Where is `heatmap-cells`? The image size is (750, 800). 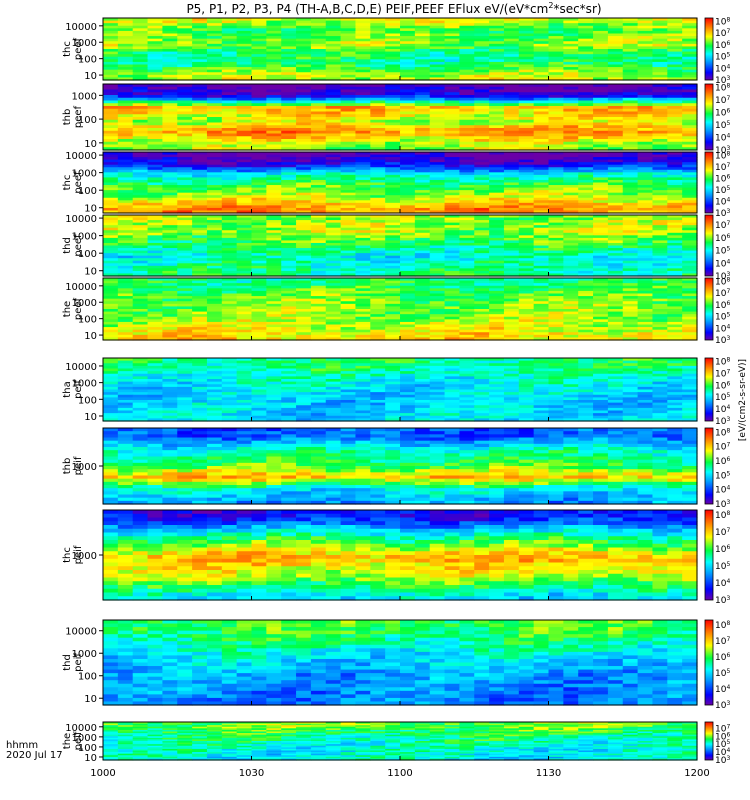
heatmap-cells is located at coordinates (400, 246).